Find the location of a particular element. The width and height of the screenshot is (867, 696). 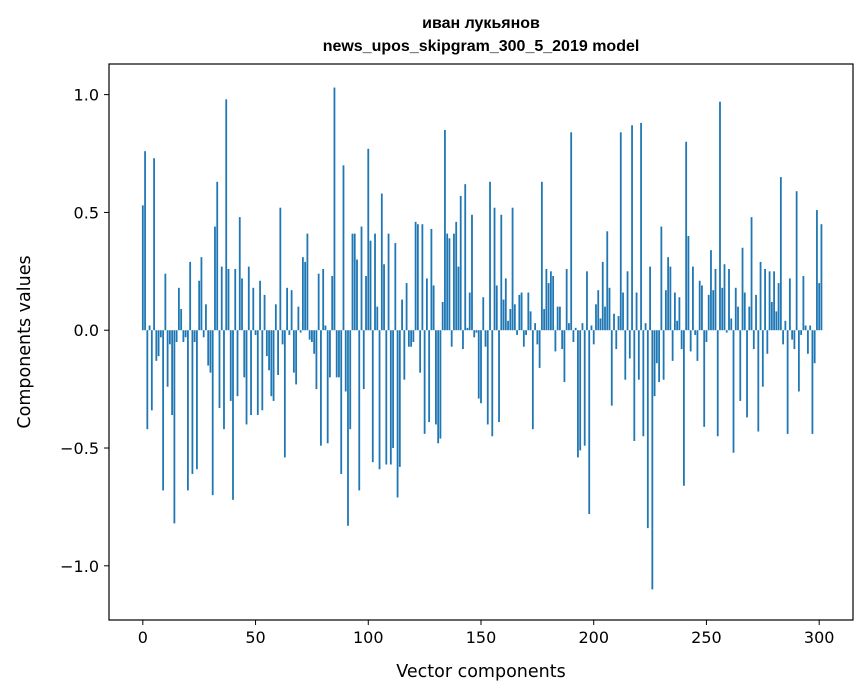

y-tick-label: 0.0 is located at coordinates (86, 330).